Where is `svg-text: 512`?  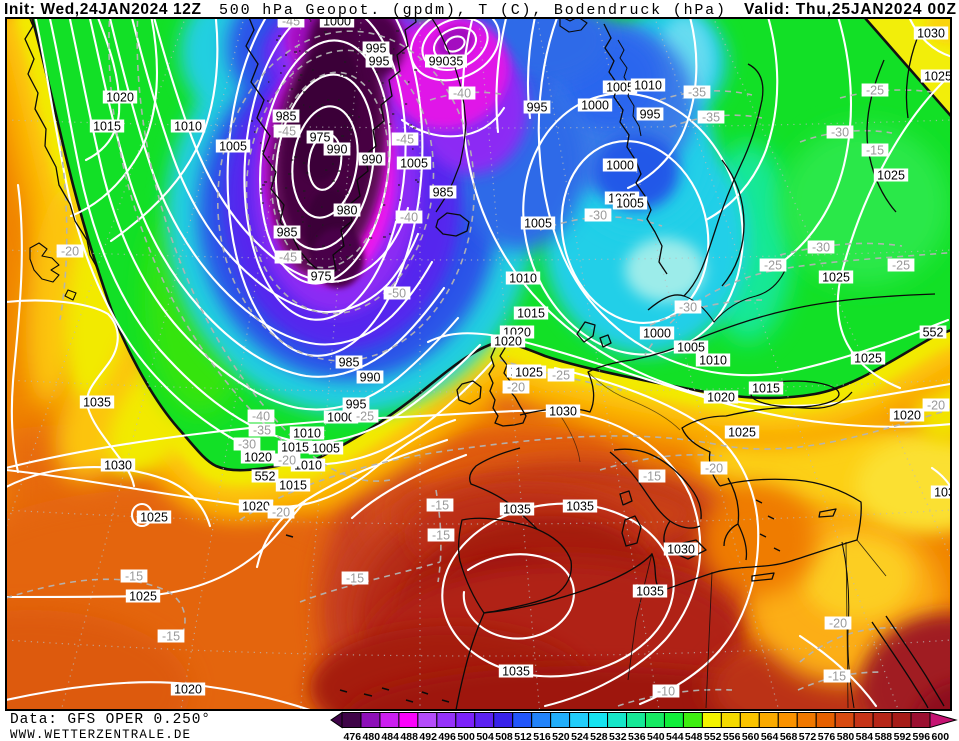 svg-text: 512 is located at coordinates (523, 736).